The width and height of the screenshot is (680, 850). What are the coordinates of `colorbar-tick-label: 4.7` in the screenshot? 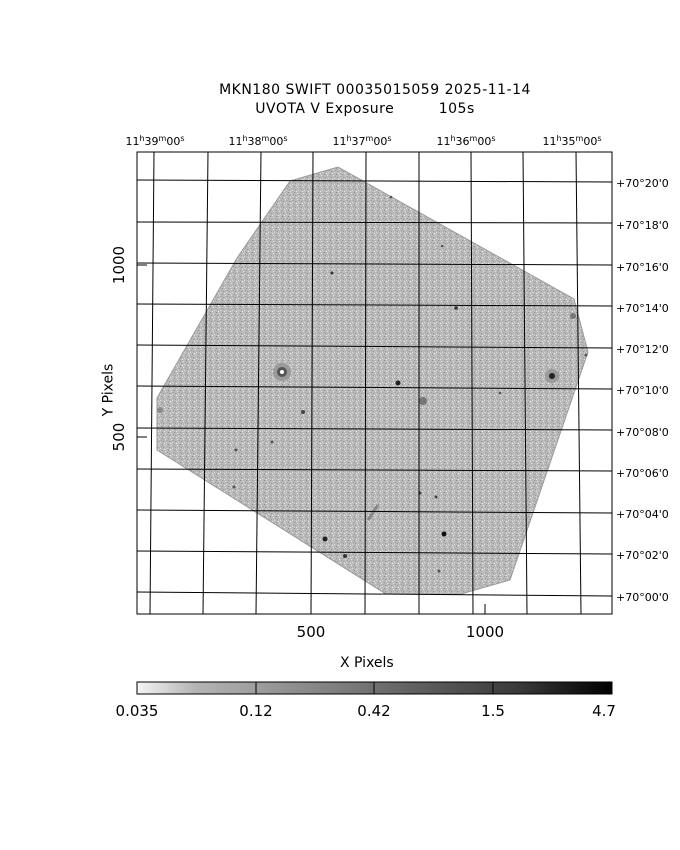 It's located at (604, 711).